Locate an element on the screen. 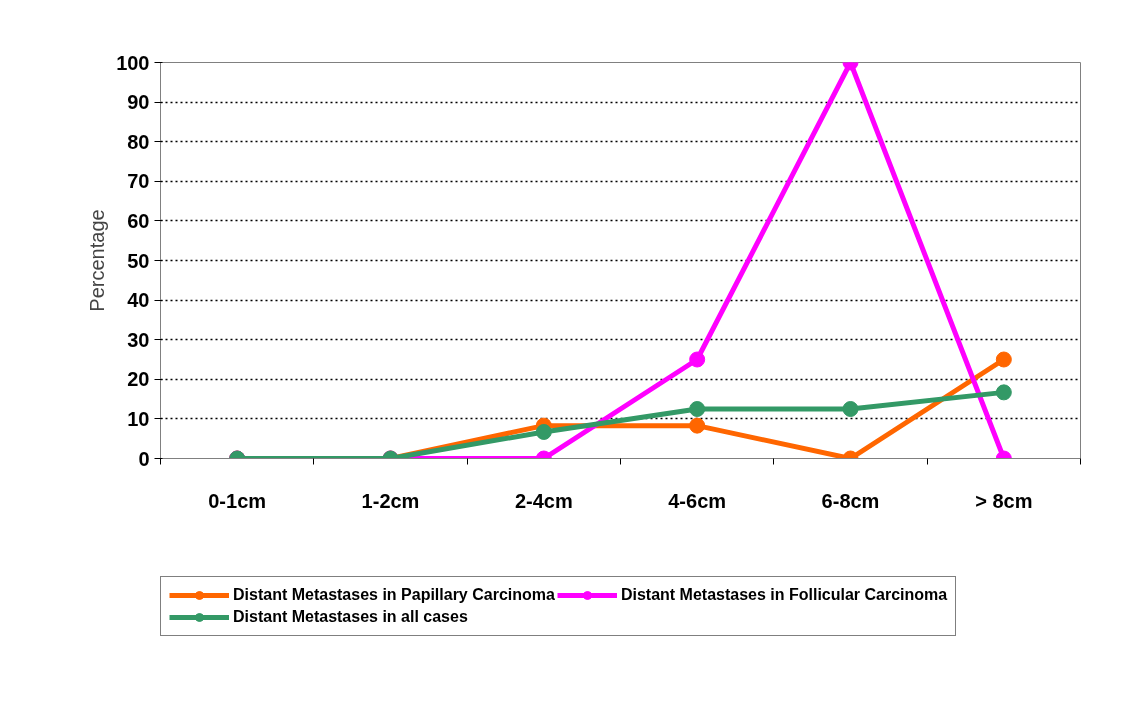  y-tick-label: 80 is located at coordinates (138, 141).